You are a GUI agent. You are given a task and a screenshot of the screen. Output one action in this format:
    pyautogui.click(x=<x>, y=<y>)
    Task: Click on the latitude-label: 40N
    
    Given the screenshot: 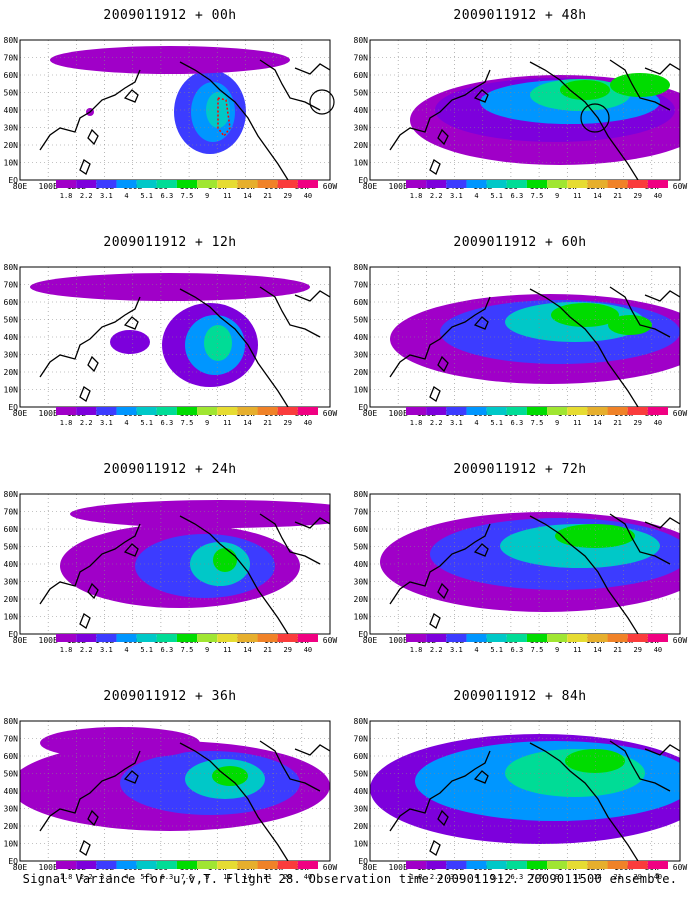 What is the action you would take?
    pyautogui.click(x=361, y=791)
    